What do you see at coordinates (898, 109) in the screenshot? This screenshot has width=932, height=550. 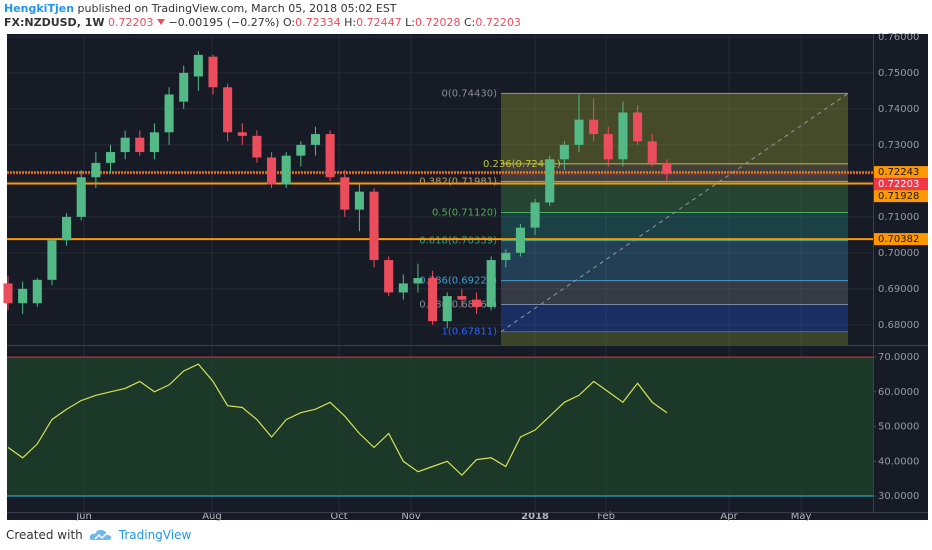 I see `y-tick-label: 0.74000` at bounding box center [898, 109].